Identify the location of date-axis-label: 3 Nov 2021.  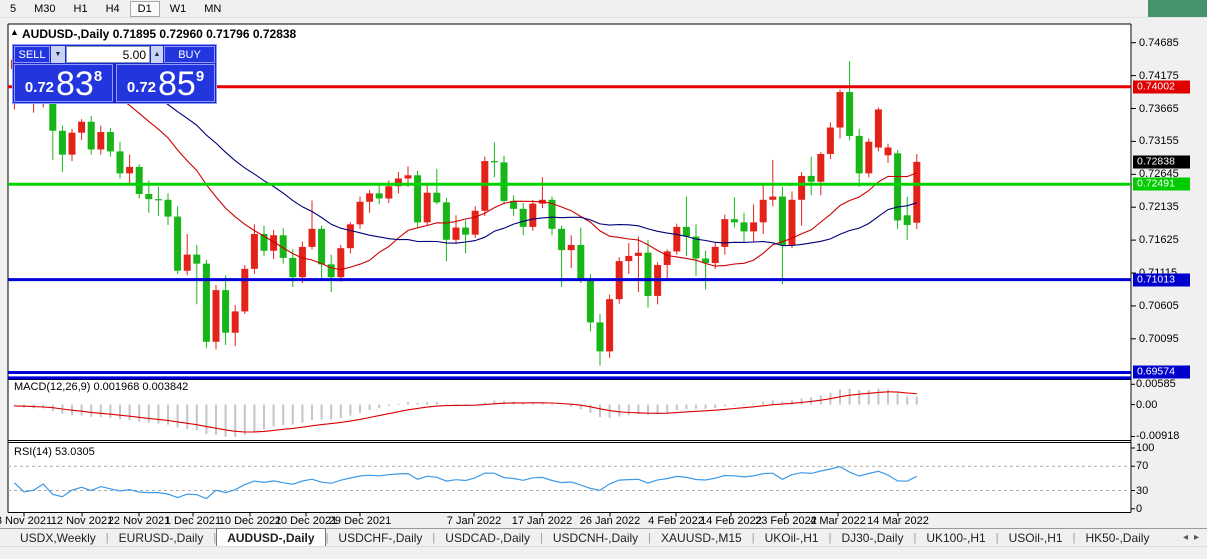
(26, 521).